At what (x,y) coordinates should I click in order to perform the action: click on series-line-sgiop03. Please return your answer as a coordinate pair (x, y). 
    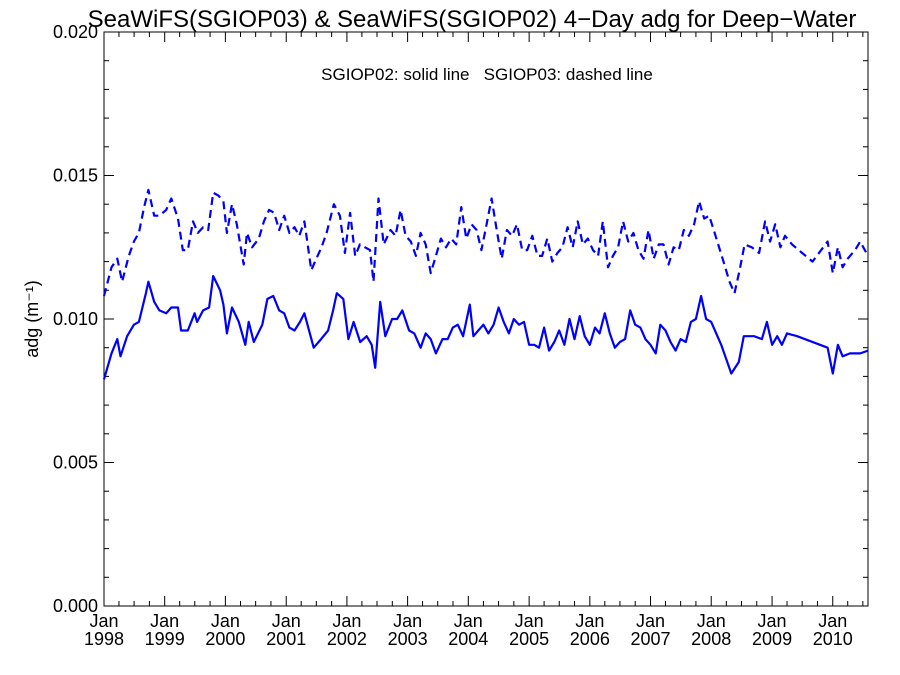
    Looking at the image, I should click on (485, 242).